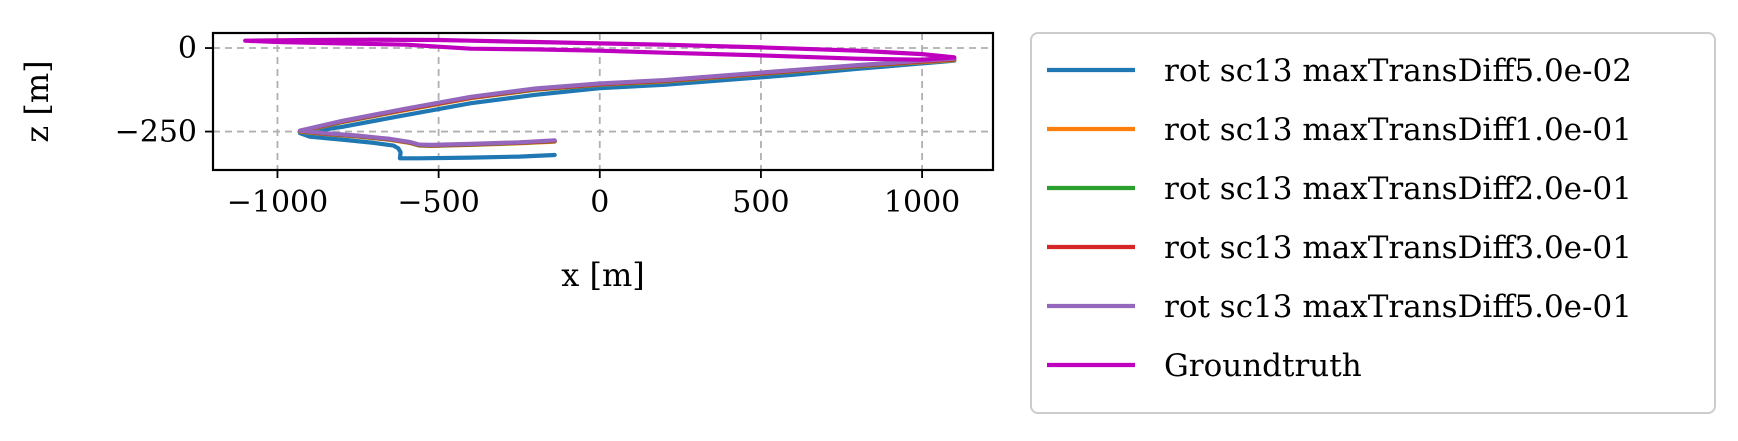 The width and height of the screenshot is (1738, 441). What do you see at coordinates (156, 132) in the screenshot?
I see `y-tick-label: −250` at bounding box center [156, 132].